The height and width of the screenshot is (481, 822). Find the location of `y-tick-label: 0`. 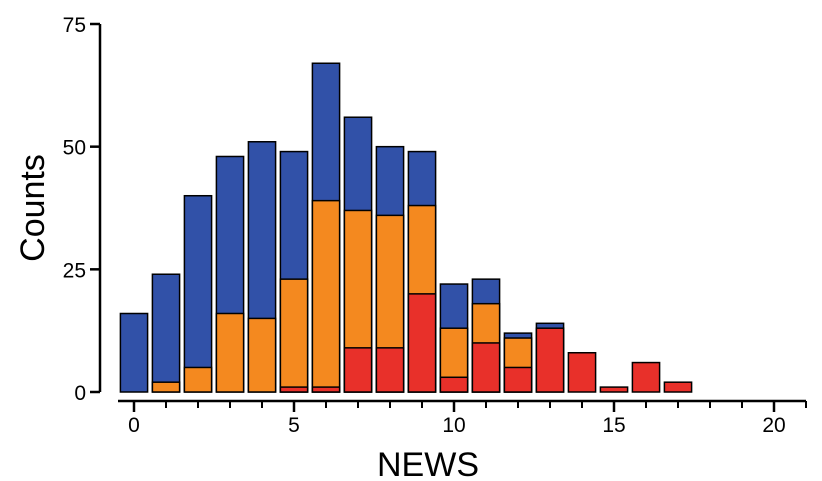

y-tick-label: 0 is located at coordinates (80, 393).